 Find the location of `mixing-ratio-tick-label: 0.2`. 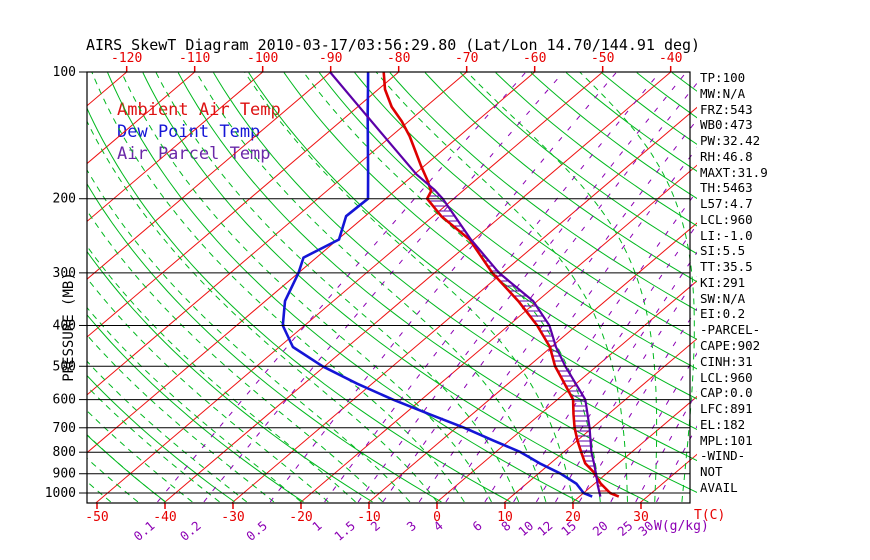

mixing-ratio-tick-label: 0.2 is located at coordinates (190, 531).